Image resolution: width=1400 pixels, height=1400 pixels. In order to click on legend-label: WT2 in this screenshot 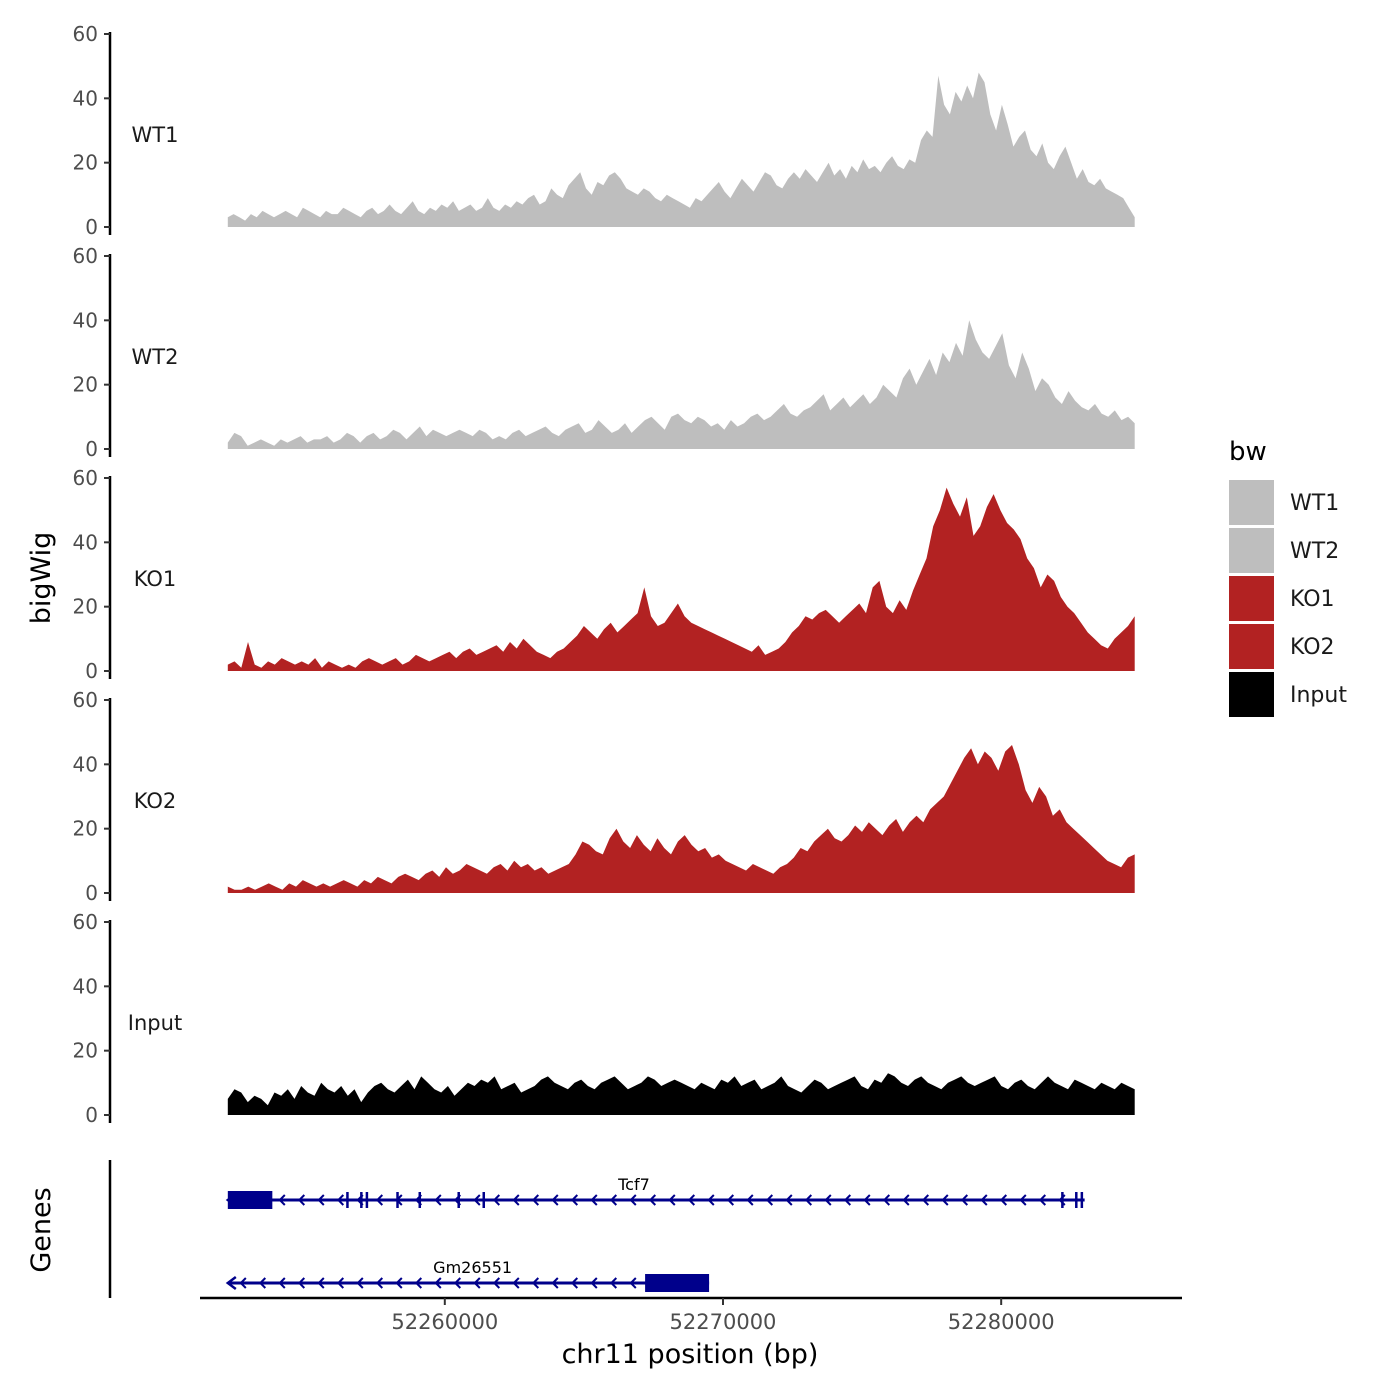, I will do `click(1314, 551)`.